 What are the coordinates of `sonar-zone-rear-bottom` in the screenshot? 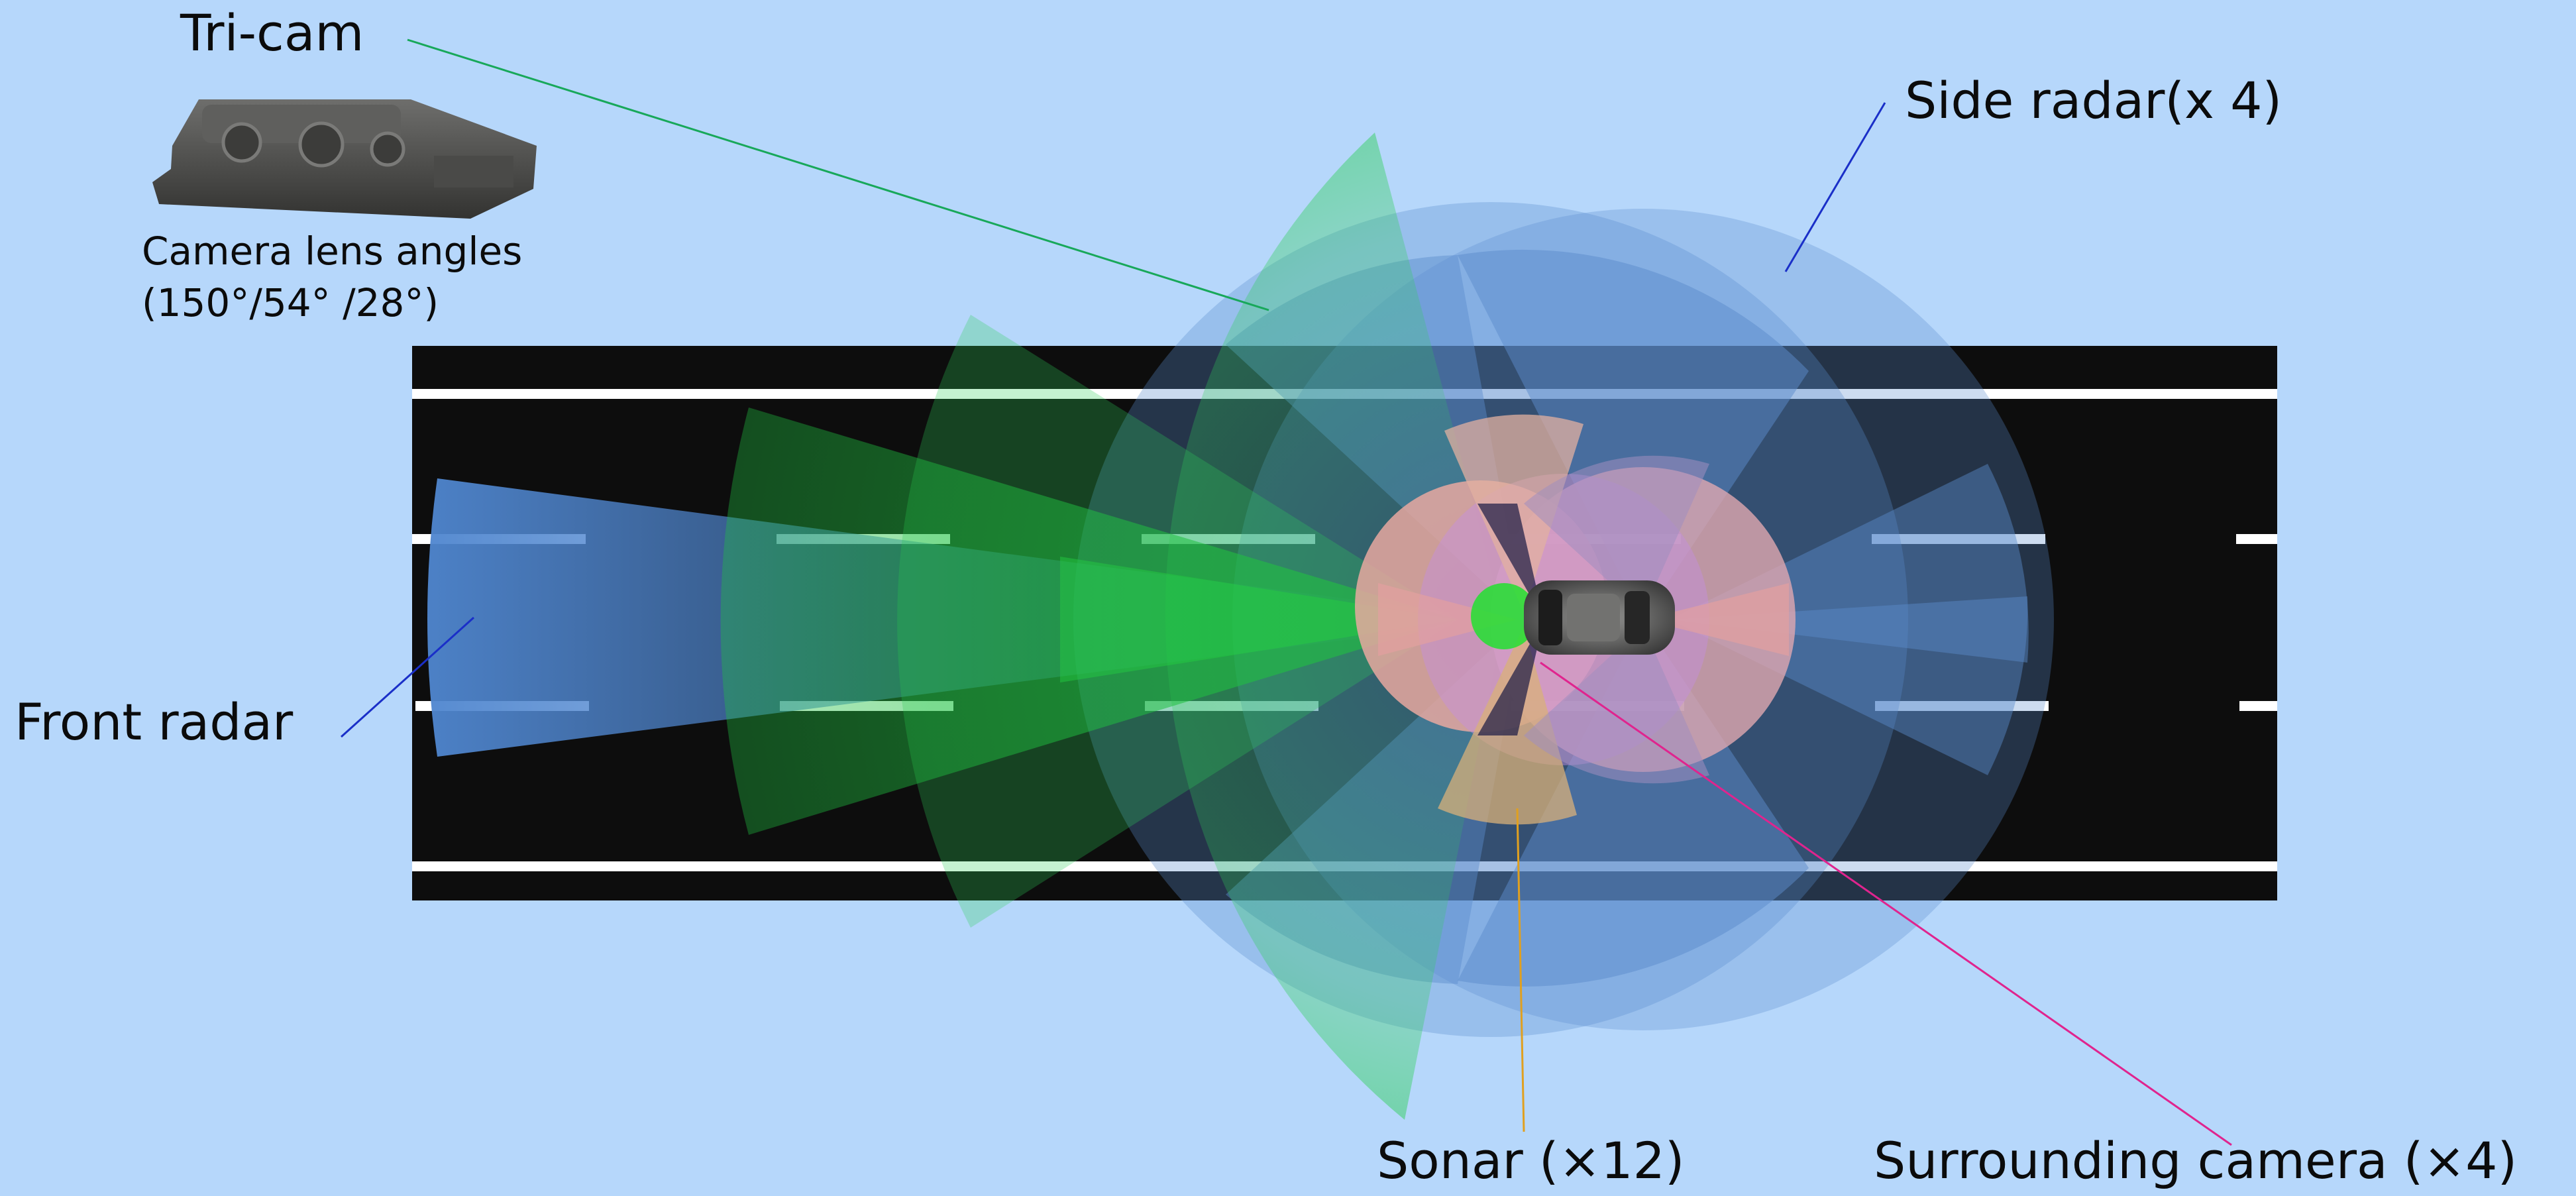 It's located at (1616, 705).